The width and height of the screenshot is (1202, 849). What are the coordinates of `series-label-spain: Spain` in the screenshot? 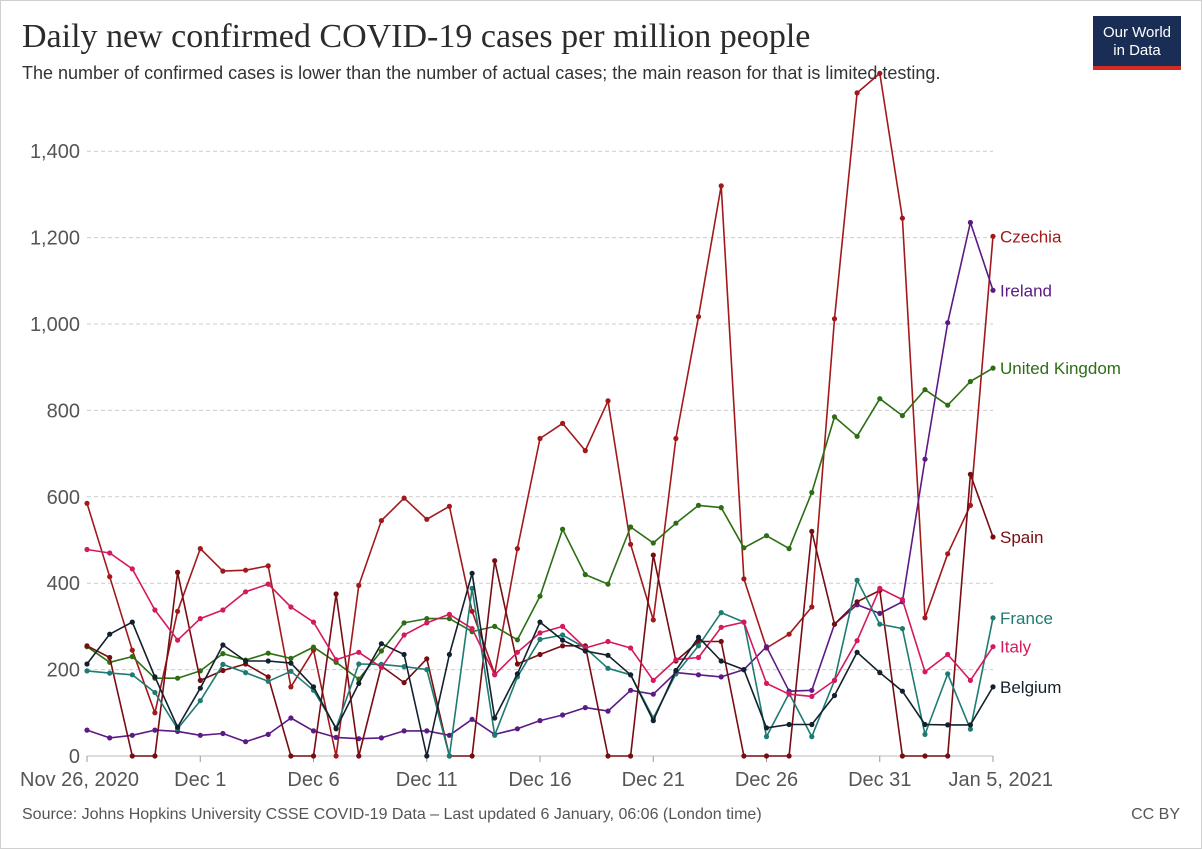 It's located at (1021, 537).